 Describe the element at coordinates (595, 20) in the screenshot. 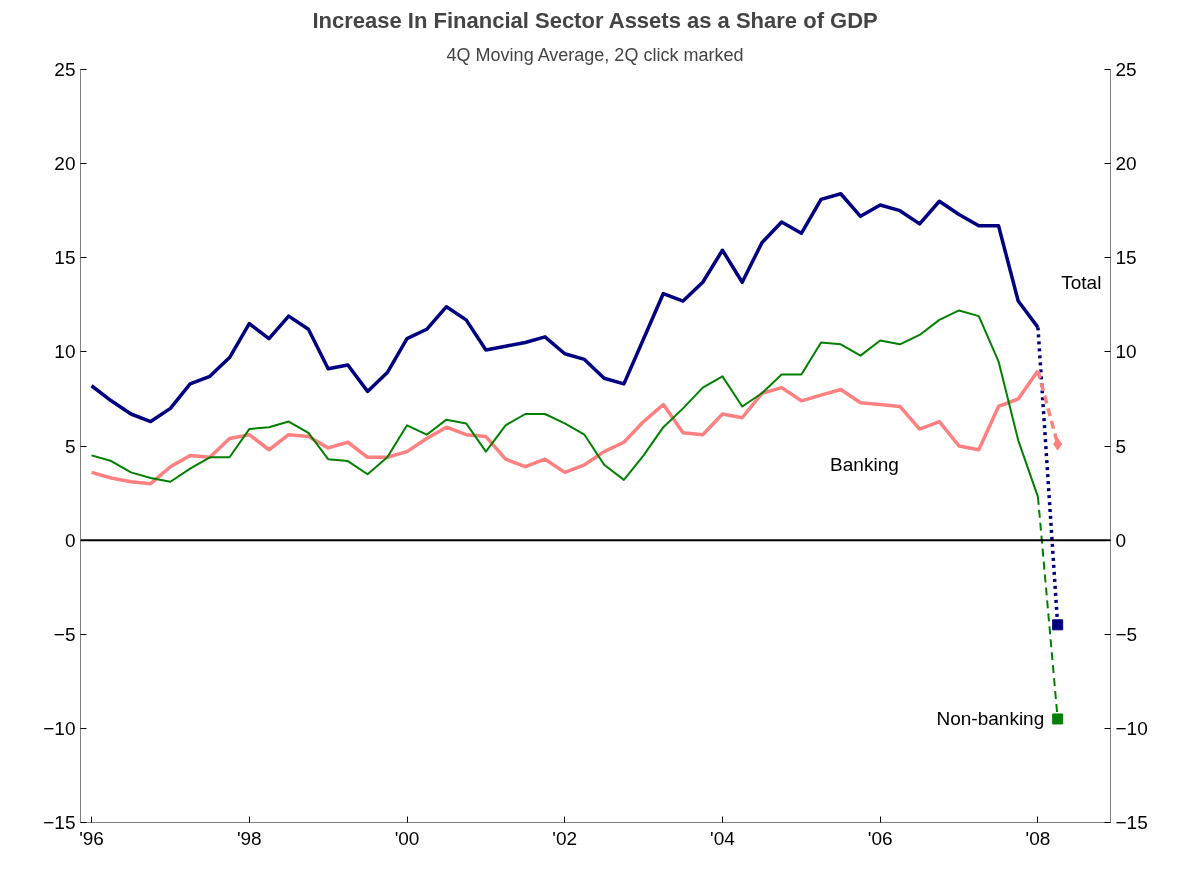

I see `chart-title: Increase In Financial Sector Assets as a Share of GDP` at that location.